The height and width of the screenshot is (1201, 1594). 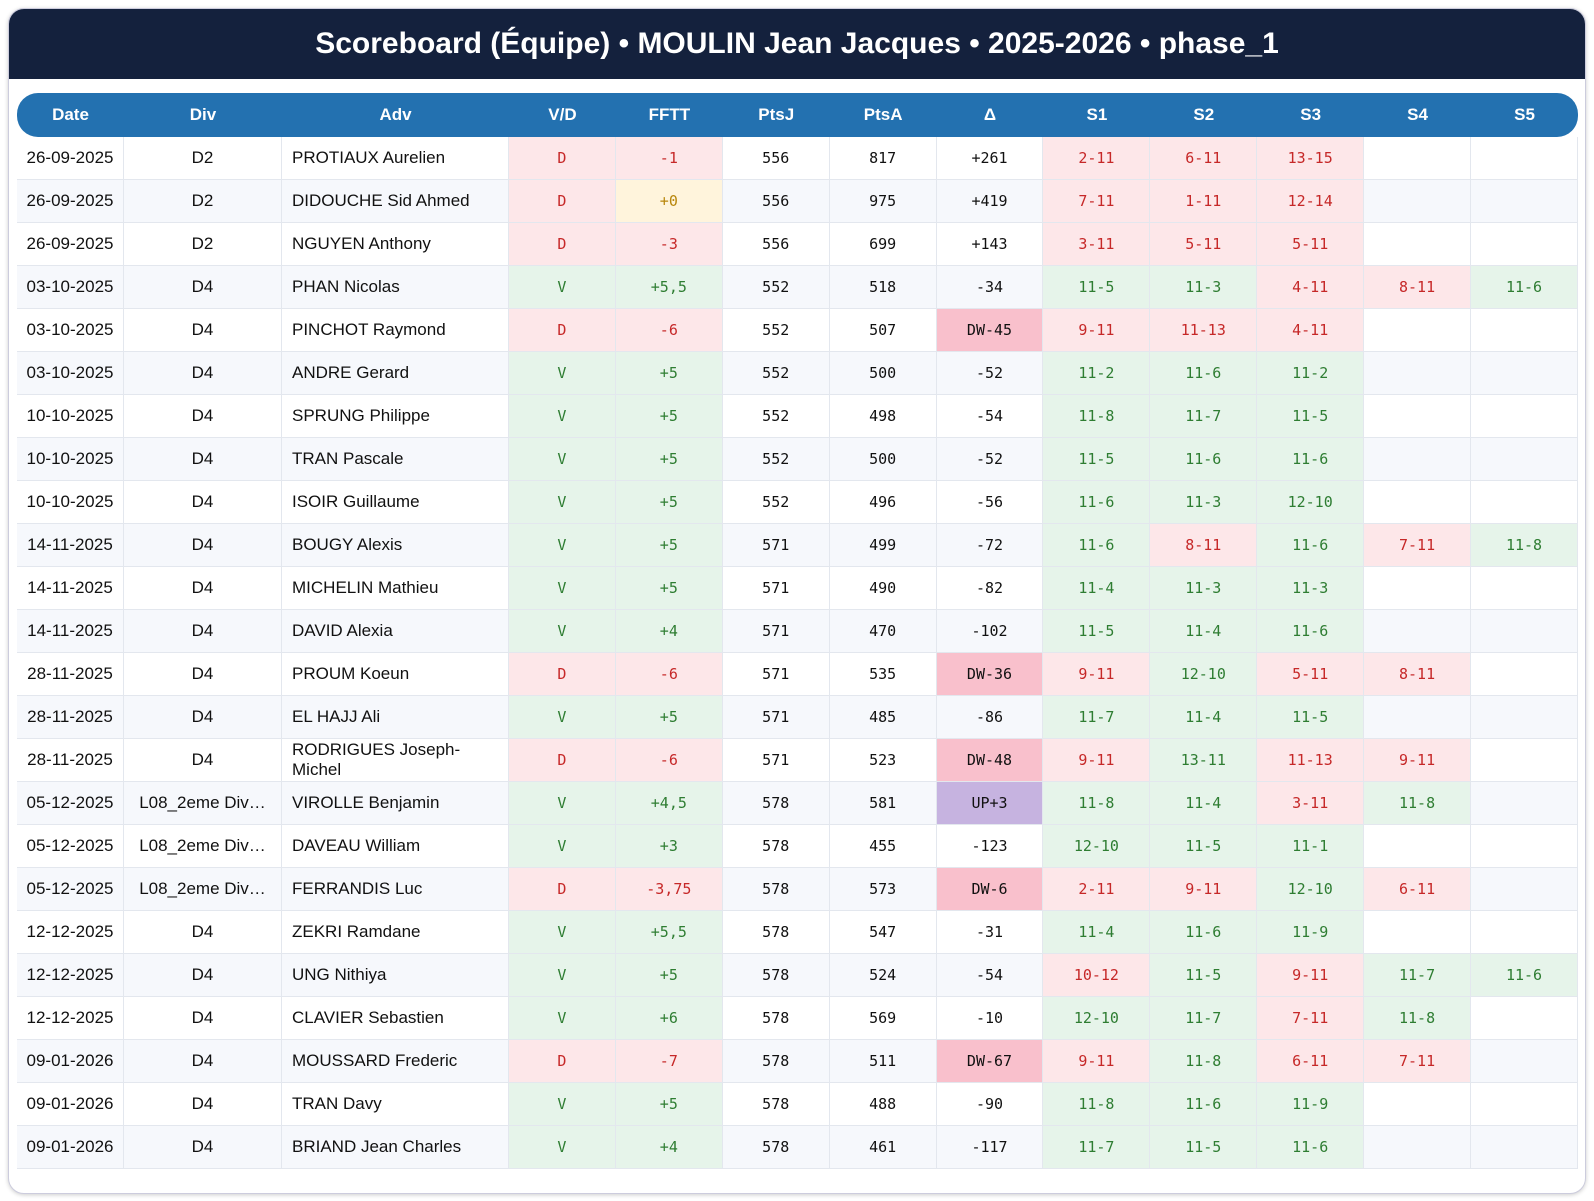 I want to click on table-cell: -3,75, so click(x=669, y=889).